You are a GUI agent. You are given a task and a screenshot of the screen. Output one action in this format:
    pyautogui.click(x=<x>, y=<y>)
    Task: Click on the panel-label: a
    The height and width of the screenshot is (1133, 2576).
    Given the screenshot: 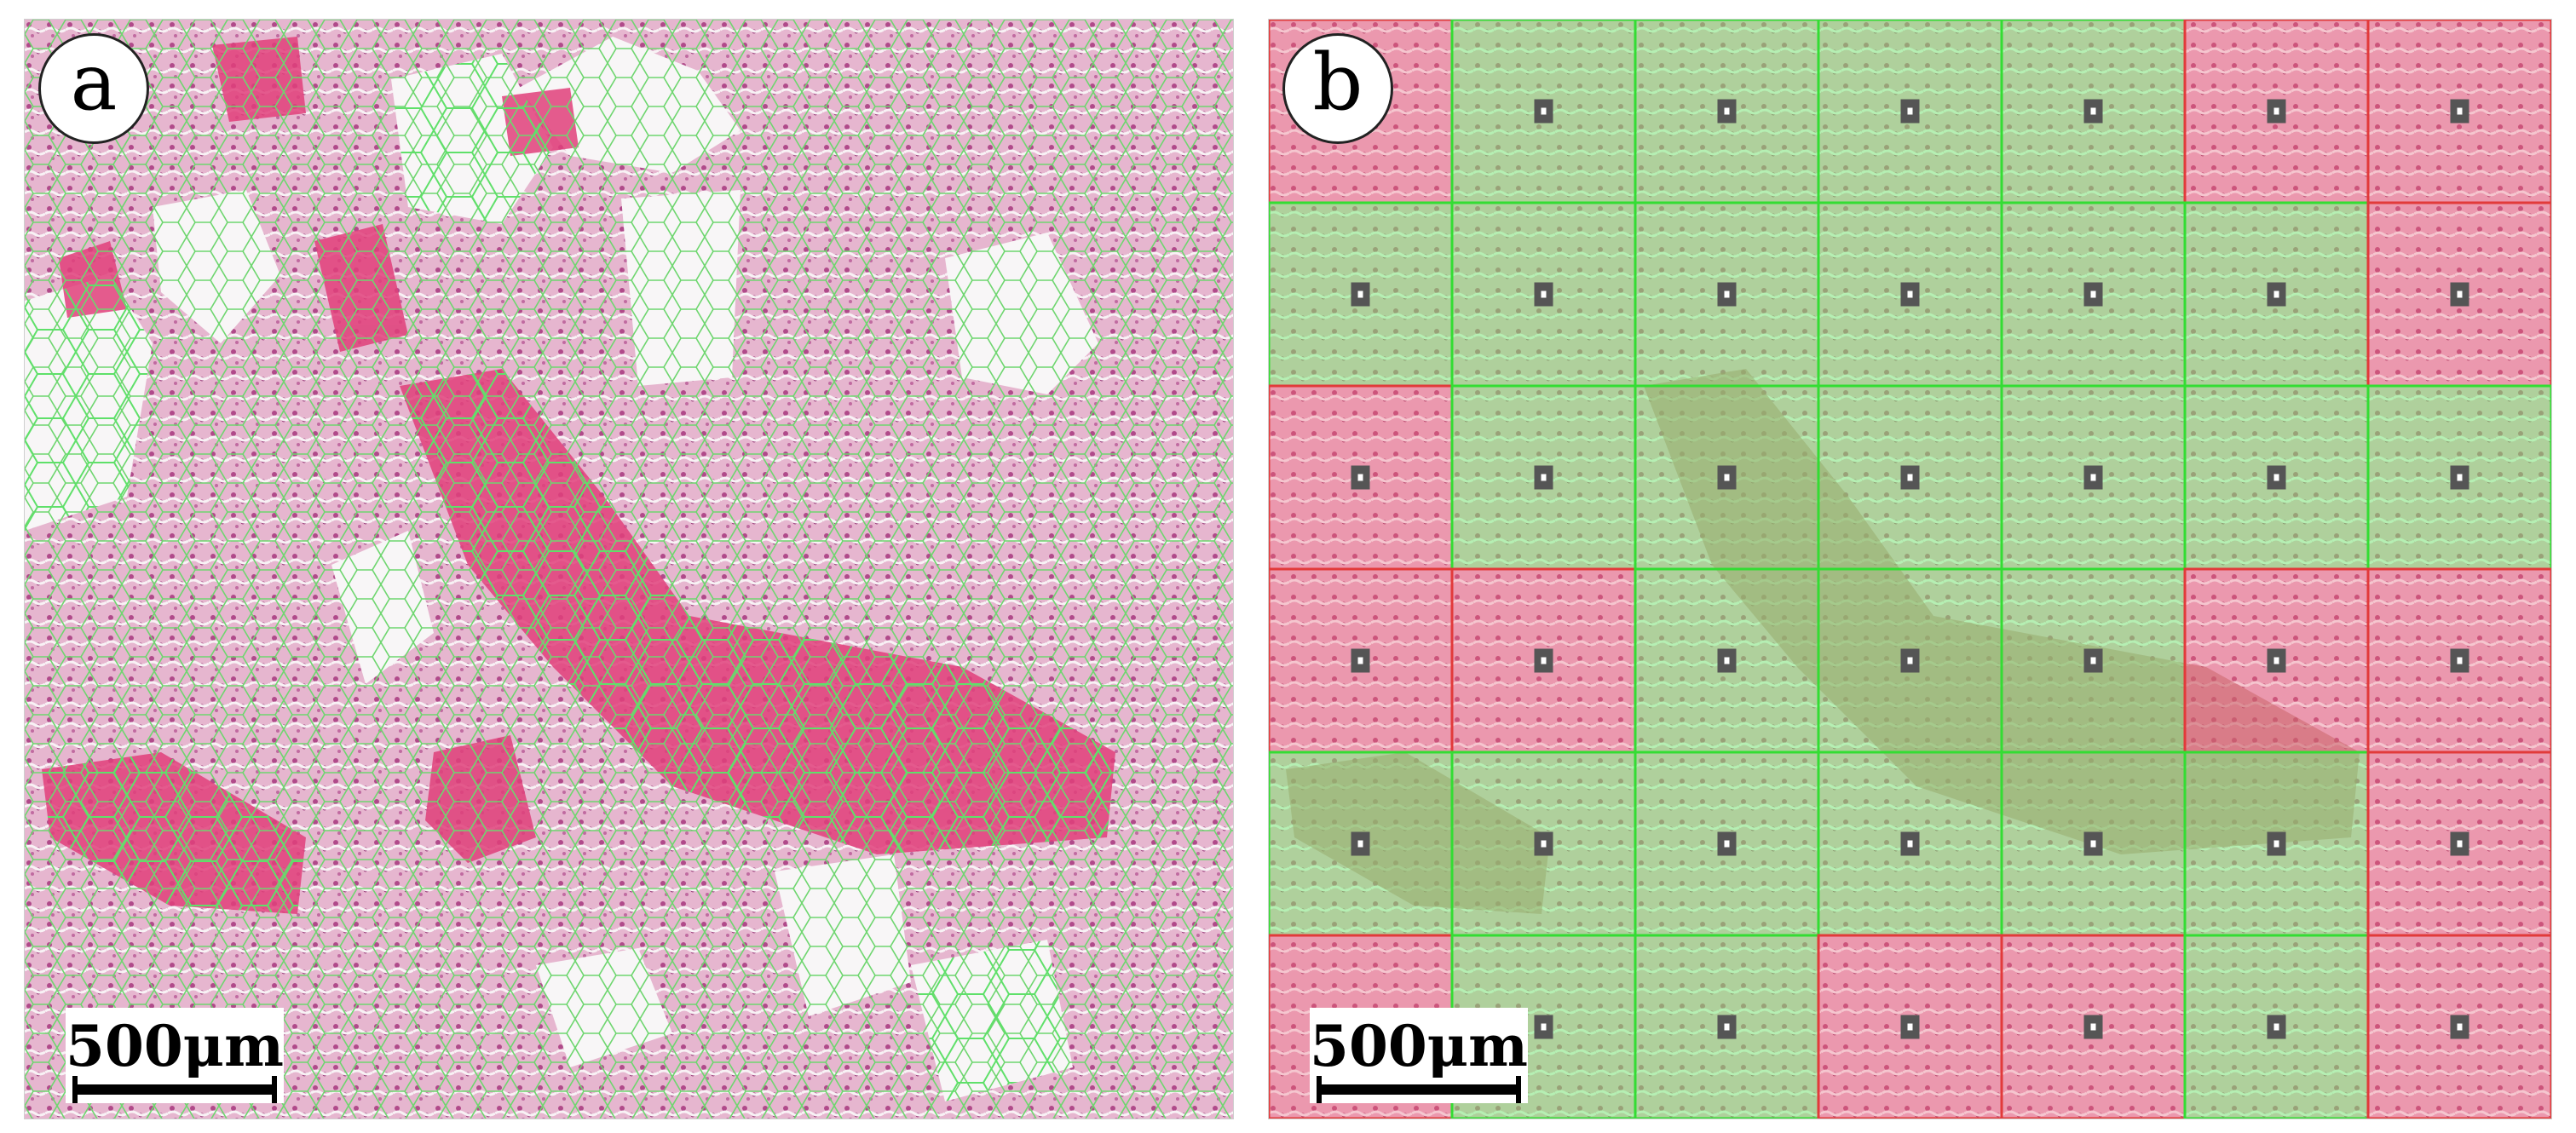 What is the action you would take?
    pyautogui.click(x=93, y=89)
    